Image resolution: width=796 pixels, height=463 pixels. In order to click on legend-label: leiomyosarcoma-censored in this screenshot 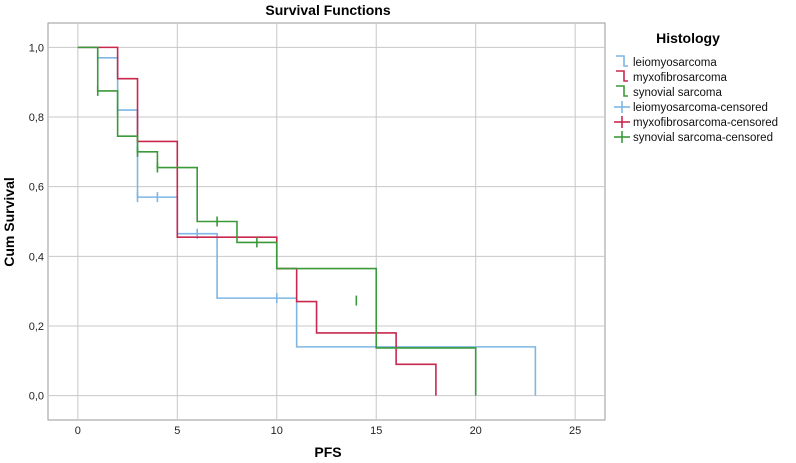, I will do `click(700, 108)`.